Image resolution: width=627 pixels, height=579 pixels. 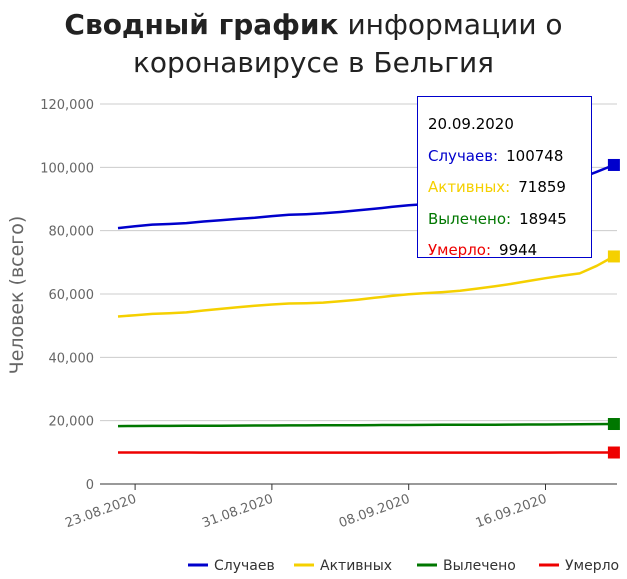 What do you see at coordinates (374, 512) in the screenshot?
I see `x-tick-label: 08.09.2020` at bounding box center [374, 512].